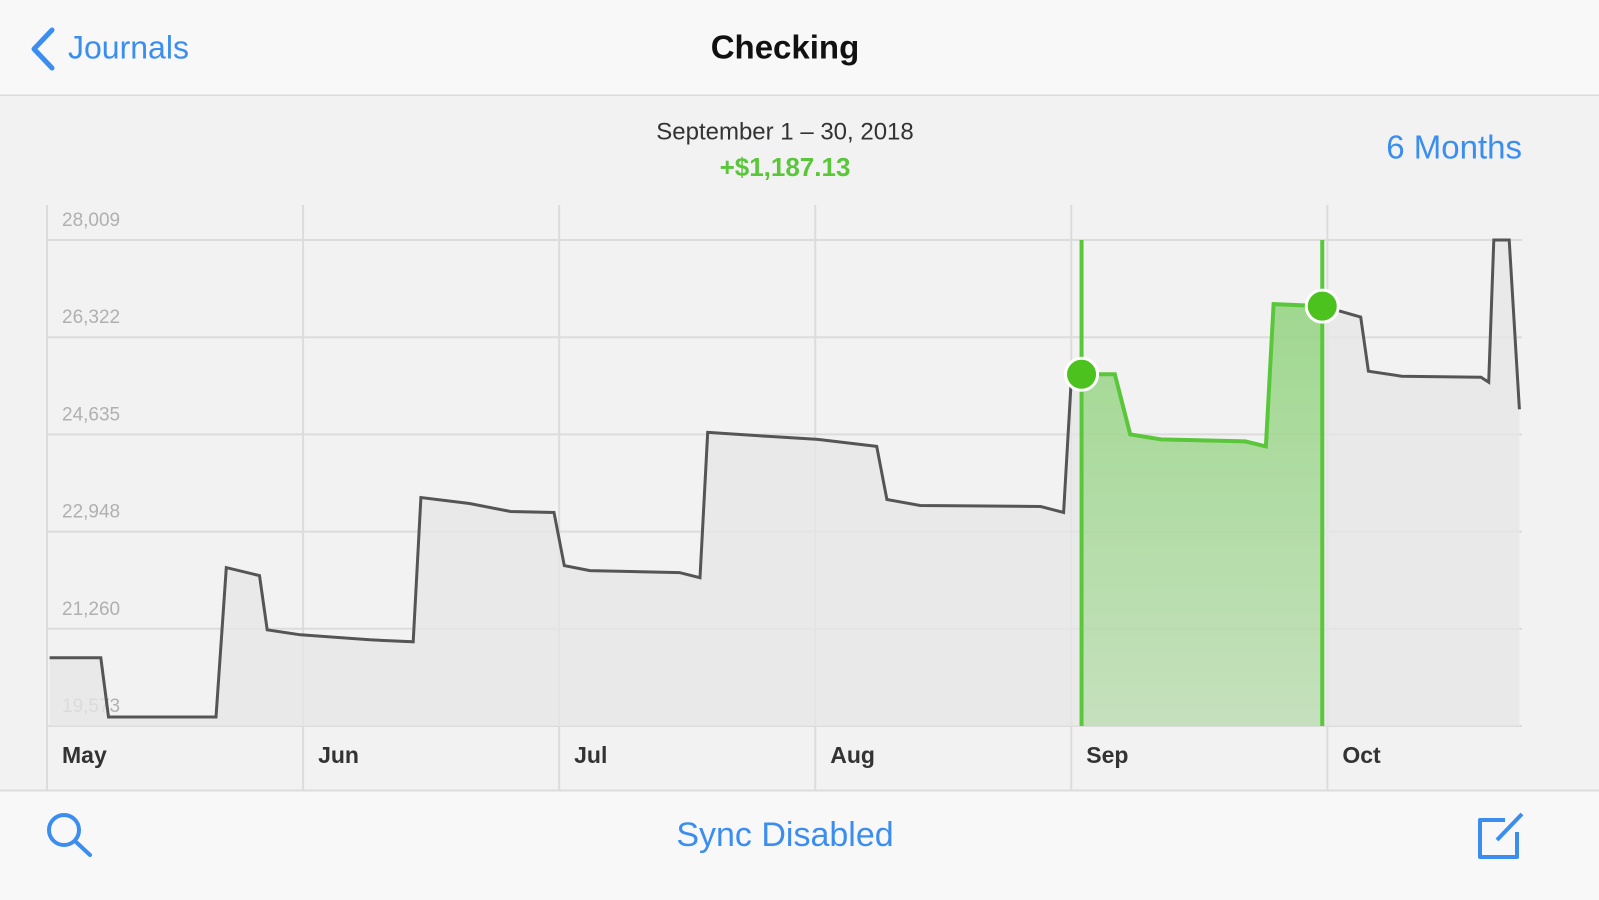  Describe the element at coordinates (91, 414) in the screenshot. I see `y-tick-label: 24,635` at that location.